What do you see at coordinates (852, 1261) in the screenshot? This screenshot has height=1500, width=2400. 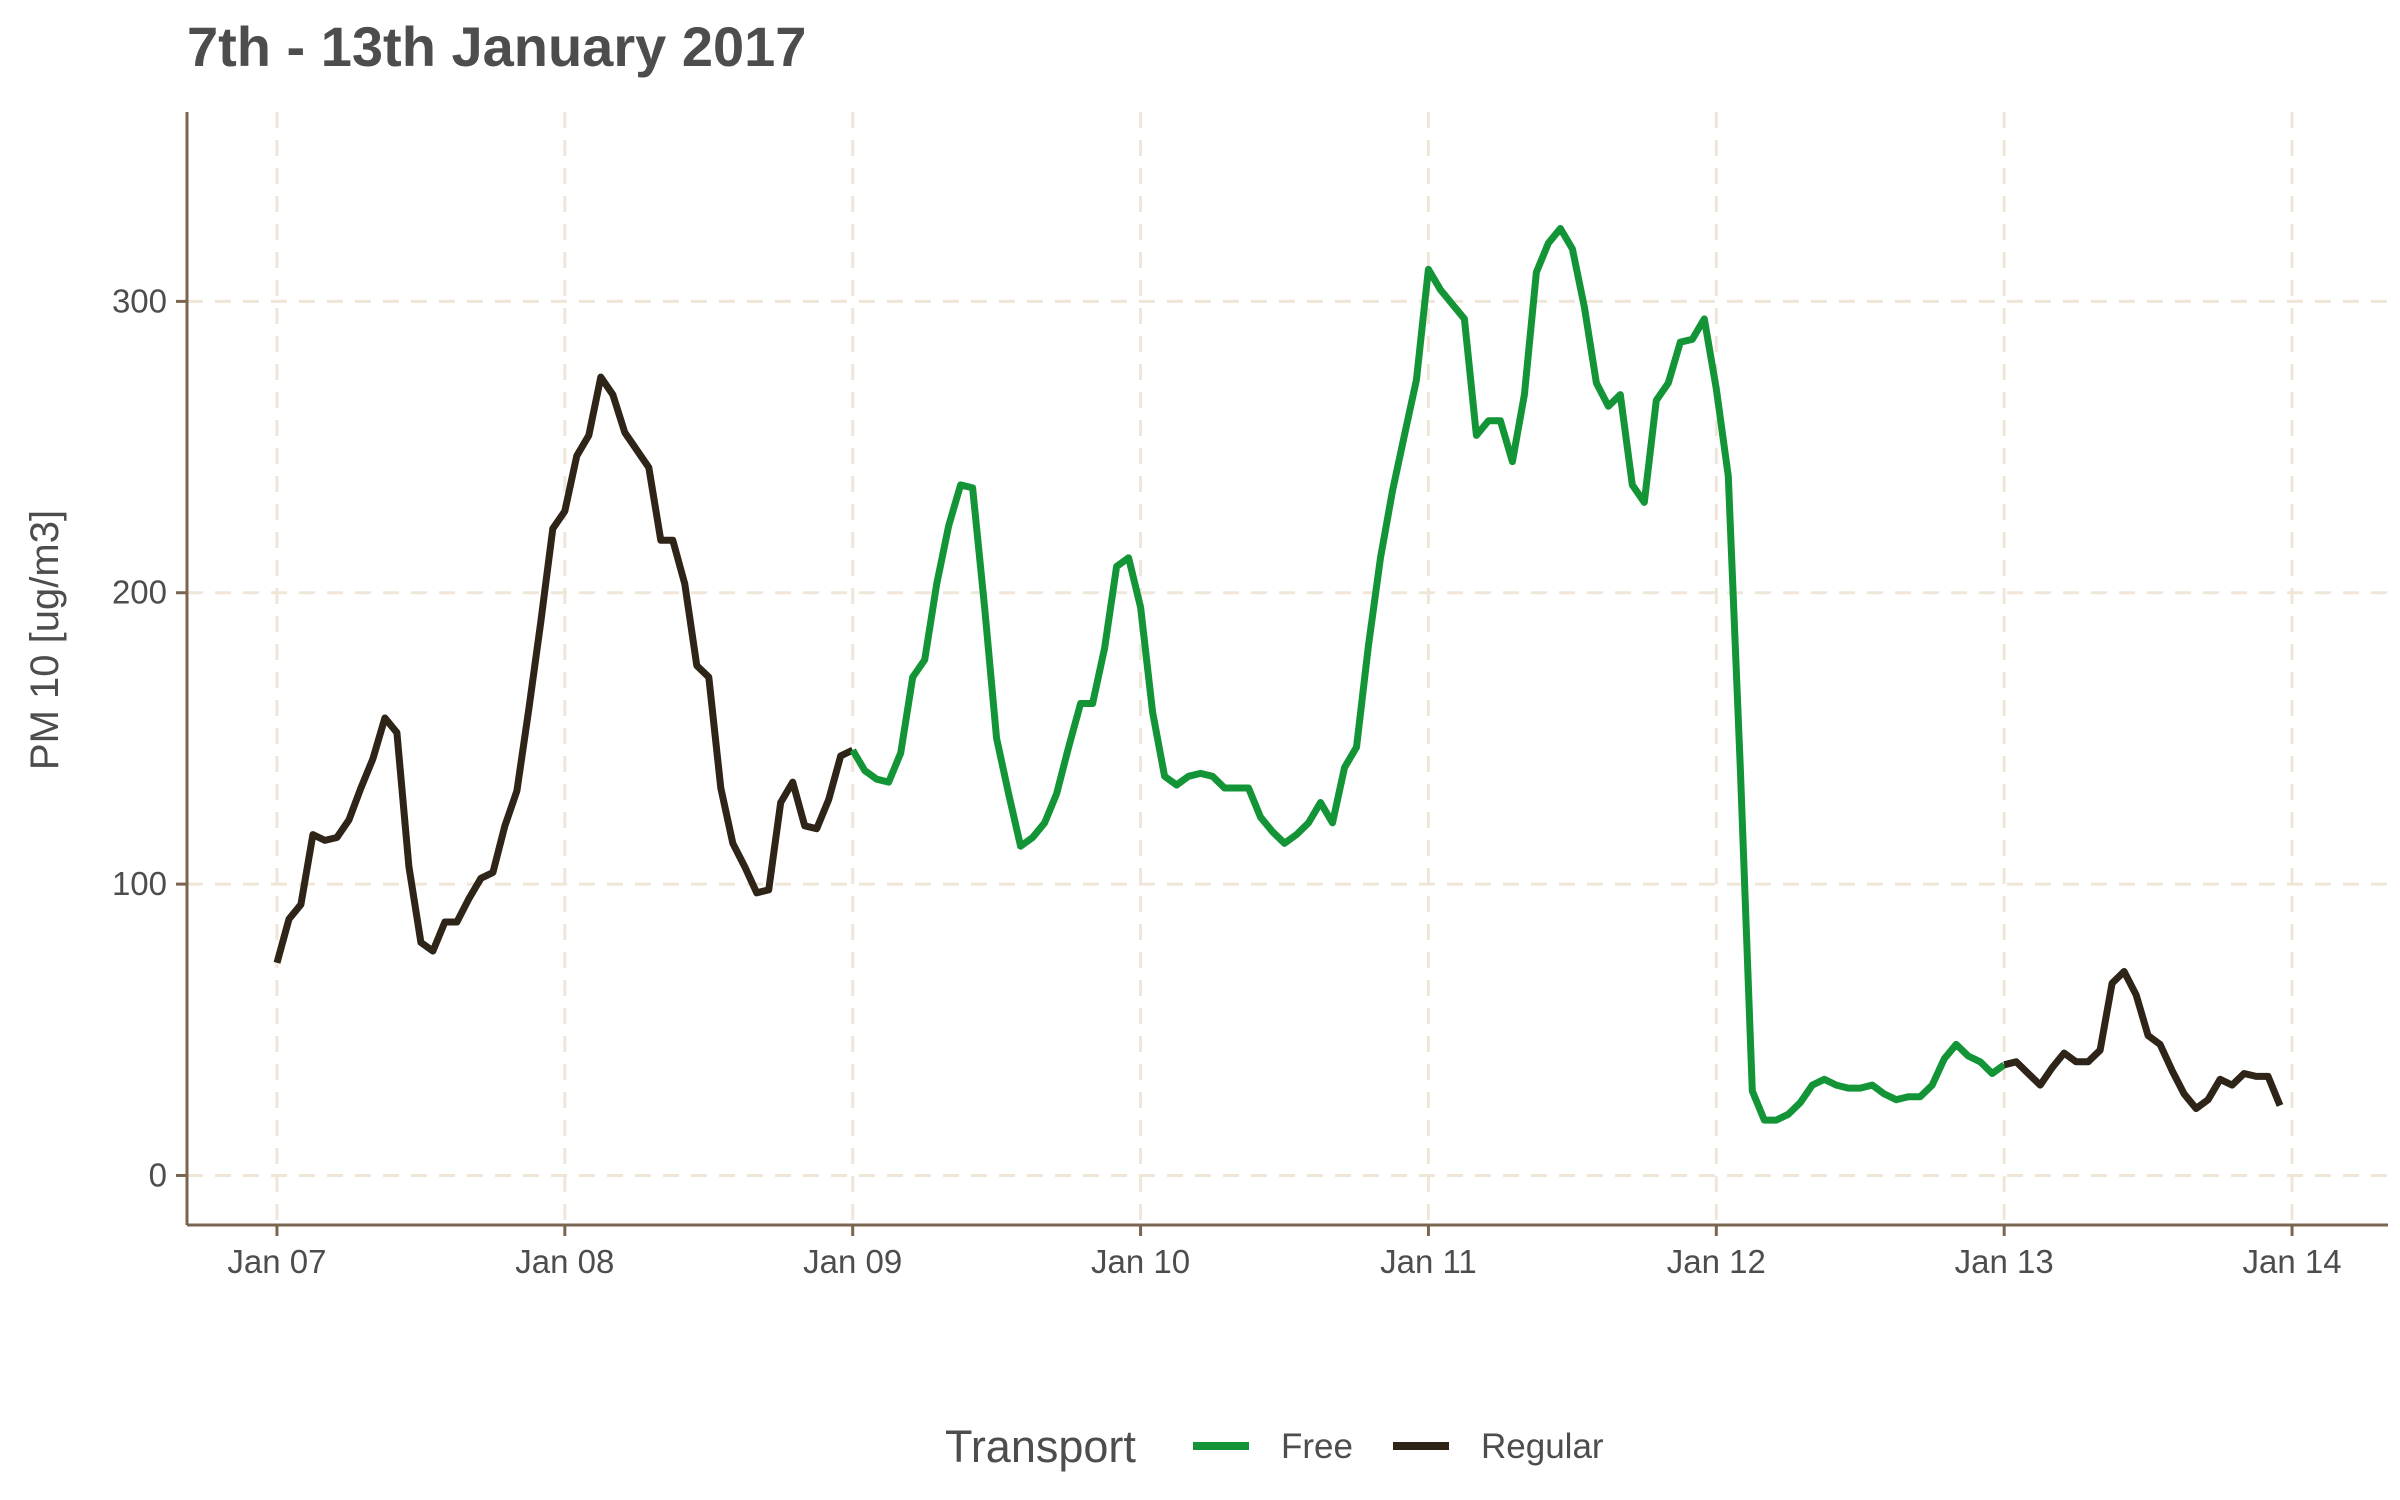 I see `x-tick-label: Jan 09` at bounding box center [852, 1261].